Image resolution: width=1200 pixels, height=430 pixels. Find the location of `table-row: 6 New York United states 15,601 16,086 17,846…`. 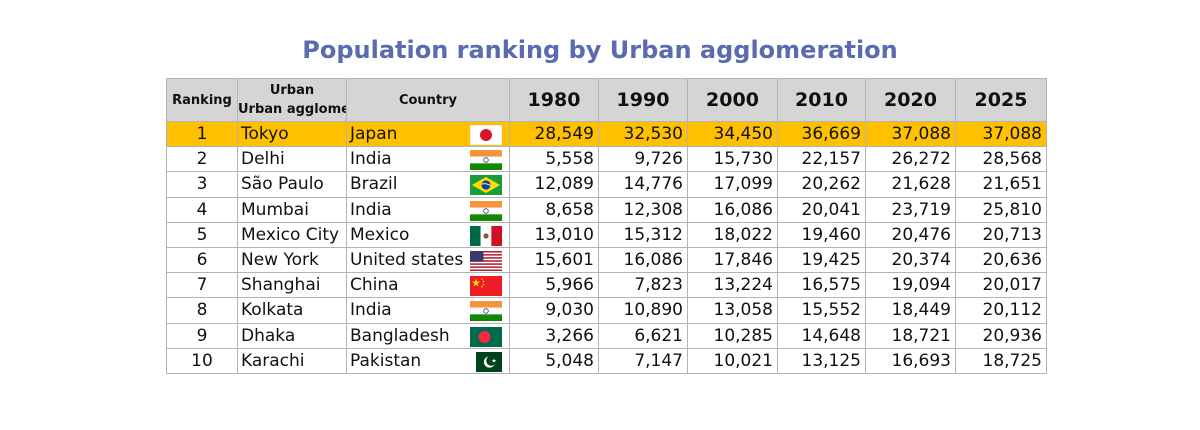

table-row: 6 New York United states 15,601 16,086 17,846… is located at coordinates (606, 260).